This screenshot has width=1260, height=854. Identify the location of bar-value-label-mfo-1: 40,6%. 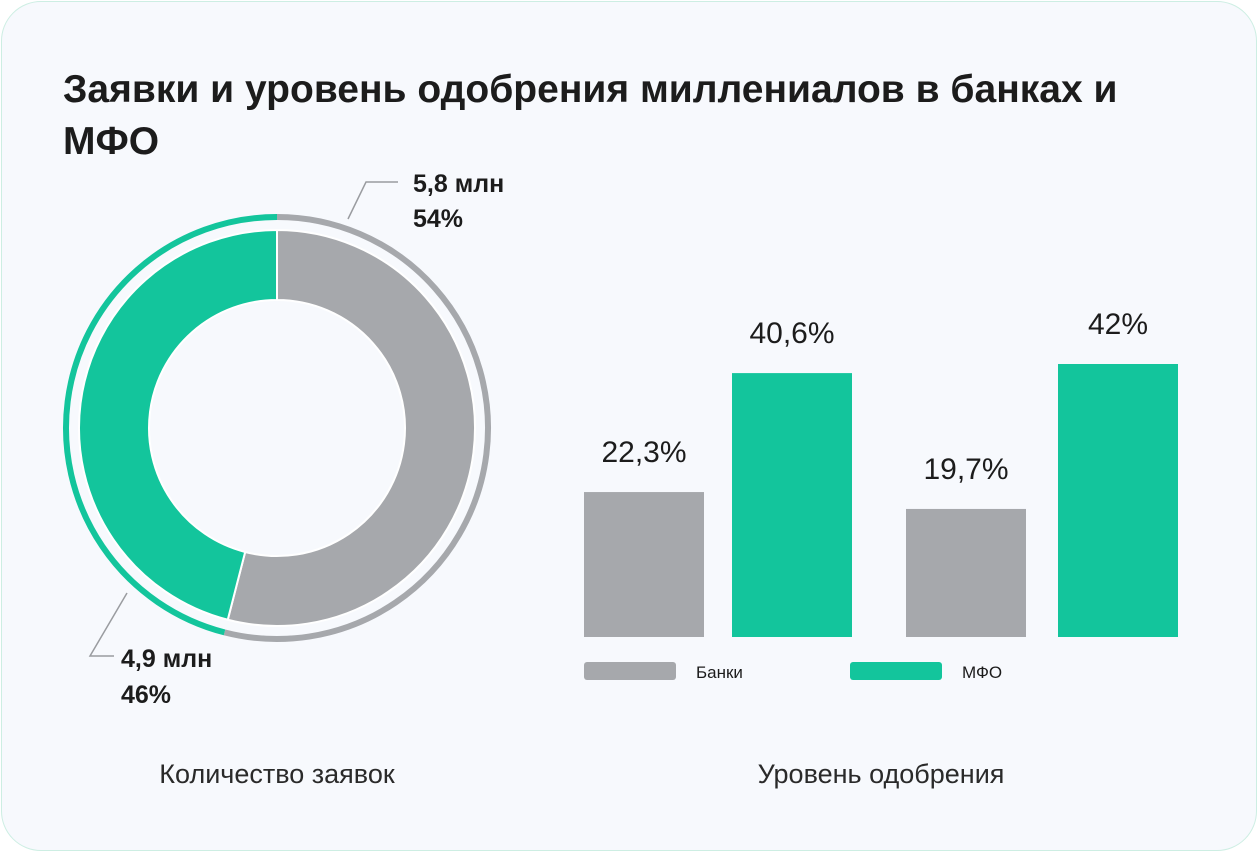
(791, 333).